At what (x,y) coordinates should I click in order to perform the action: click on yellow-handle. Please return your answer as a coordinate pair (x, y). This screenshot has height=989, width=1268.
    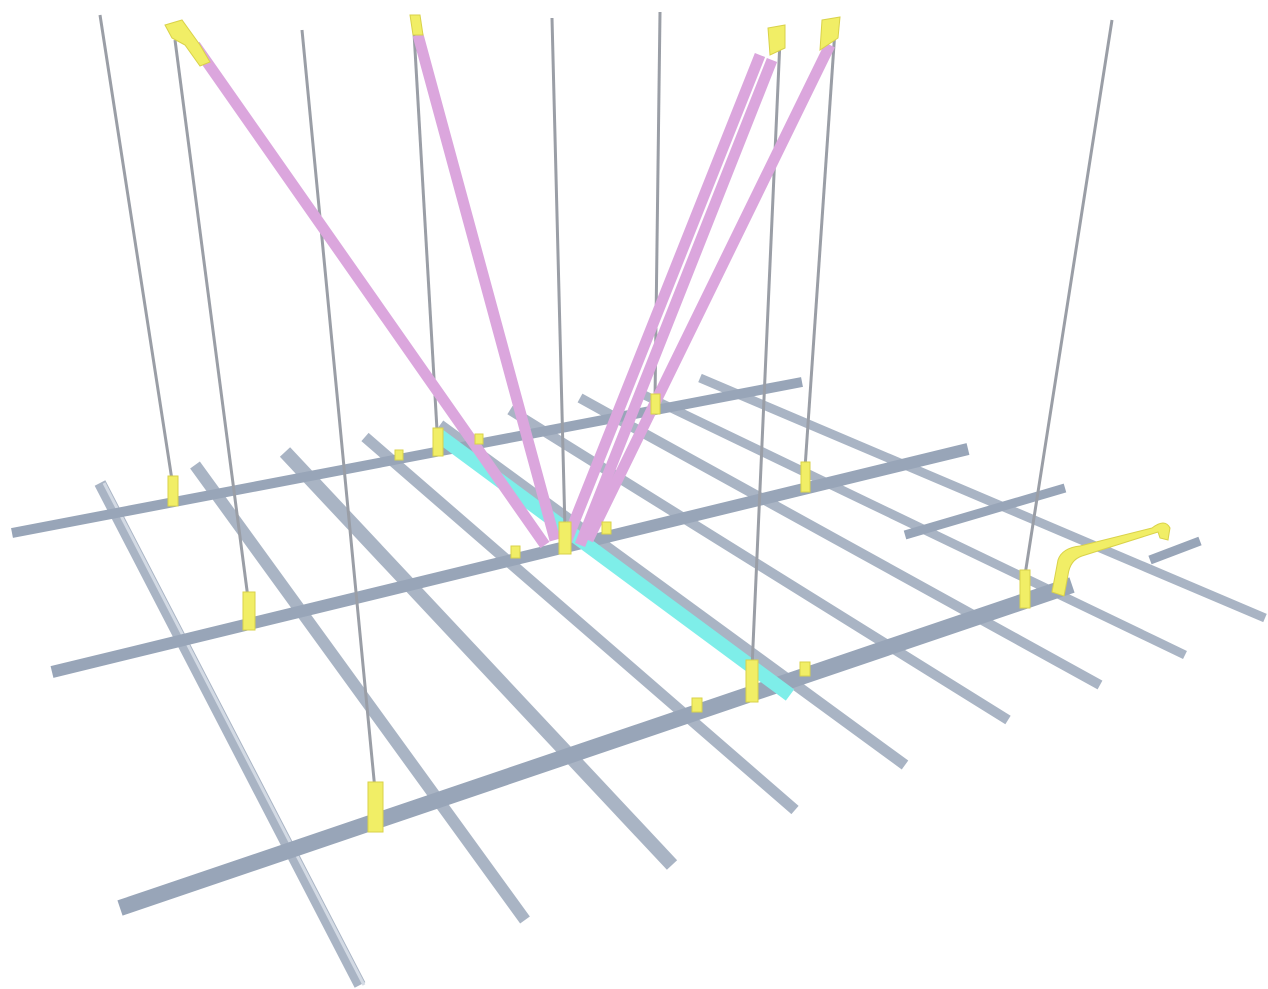
    Looking at the image, I should click on (1111, 559).